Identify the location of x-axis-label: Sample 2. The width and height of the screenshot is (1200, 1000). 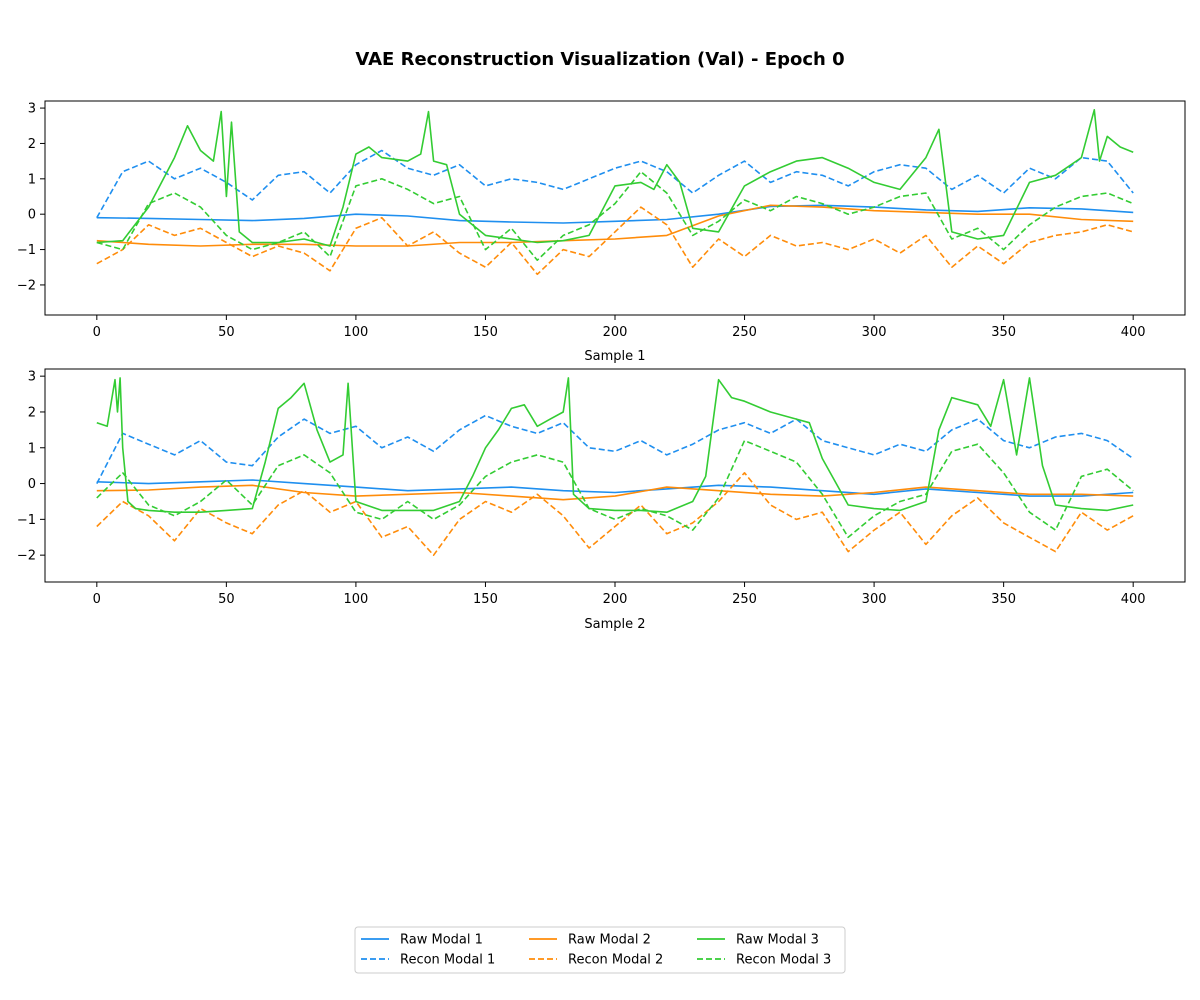
(614, 624).